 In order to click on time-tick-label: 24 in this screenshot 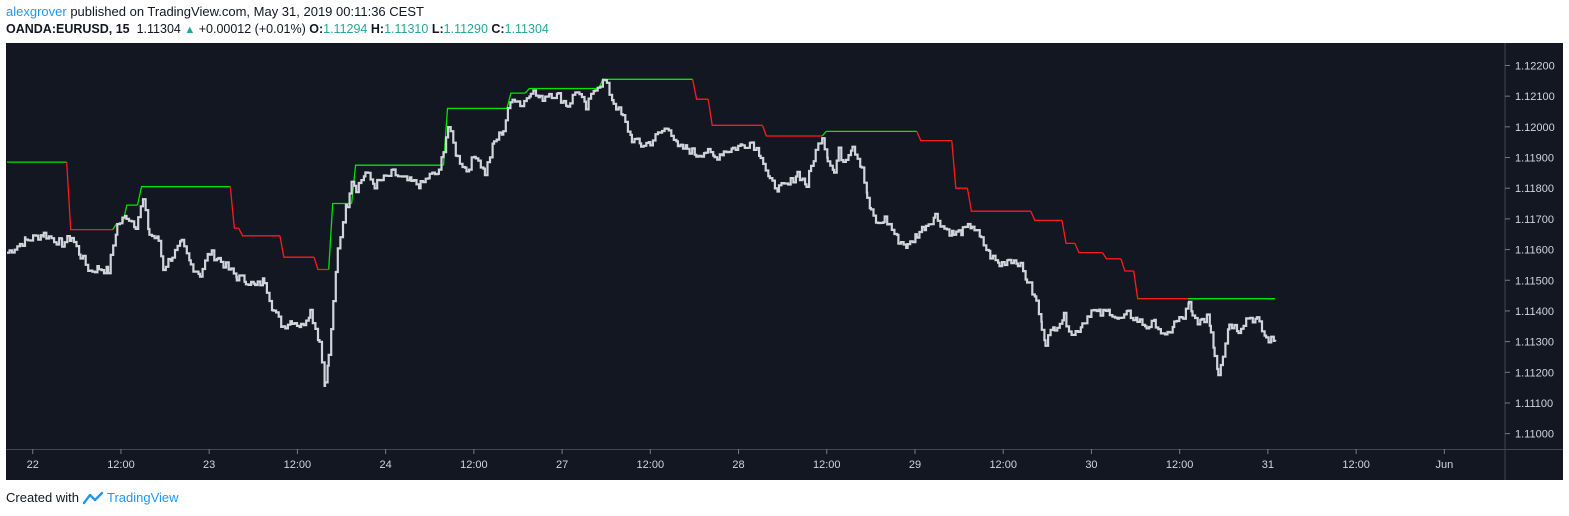, I will do `click(386, 465)`.